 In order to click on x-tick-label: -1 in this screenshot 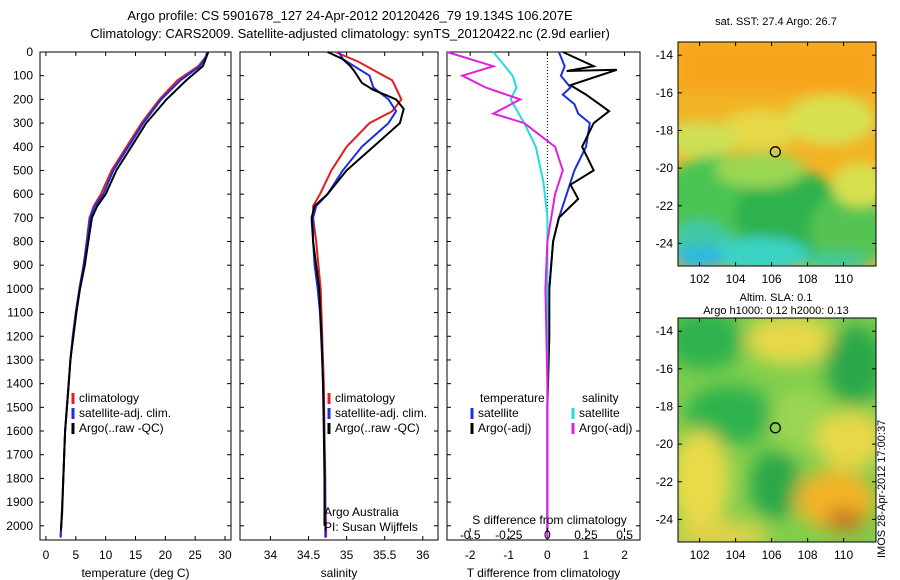, I will do `click(508, 555)`.